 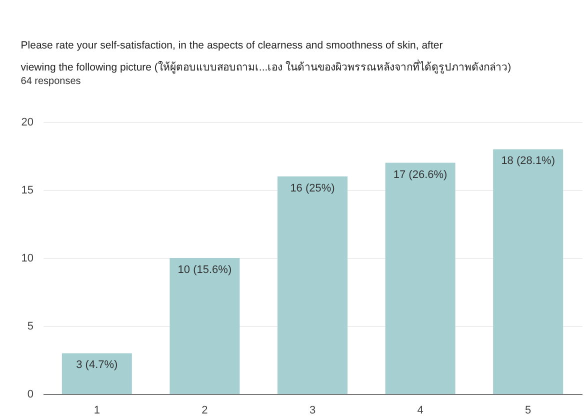 What do you see at coordinates (420, 174) in the screenshot?
I see `data-label: 17 (26.6%)` at bounding box center [420, 174].